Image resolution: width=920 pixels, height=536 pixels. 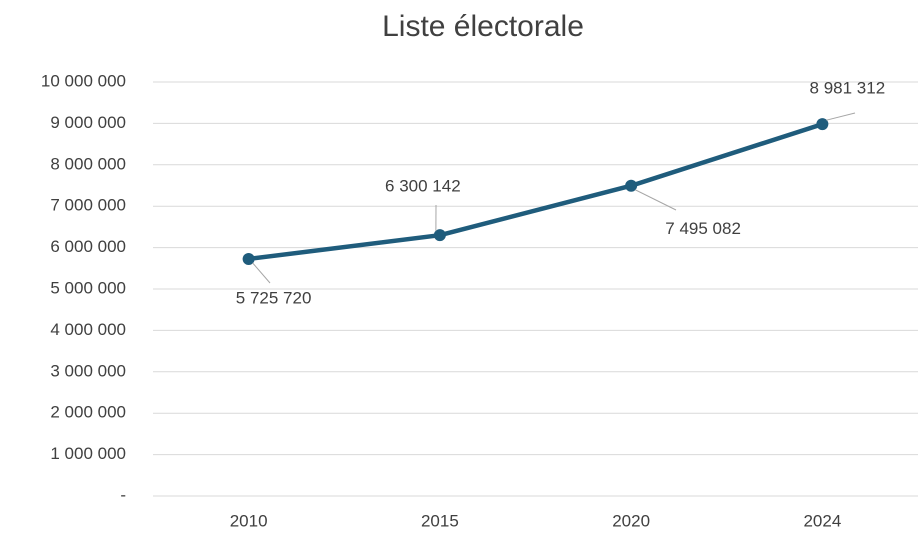 I want to click on data-label: 8 981 312, so click(x=848, y=88).